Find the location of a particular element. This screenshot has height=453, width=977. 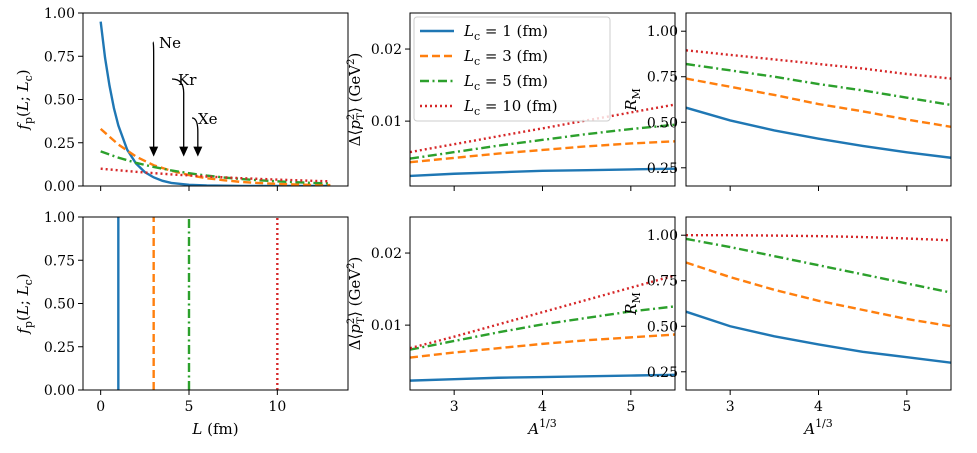

annotation-xe: Xe is located at coordinates (208, 119).